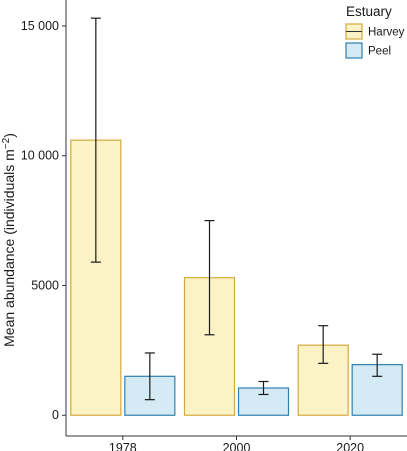 The image size is (407, 451). I want to click on legend-swatch-peel, so click(354, 50).